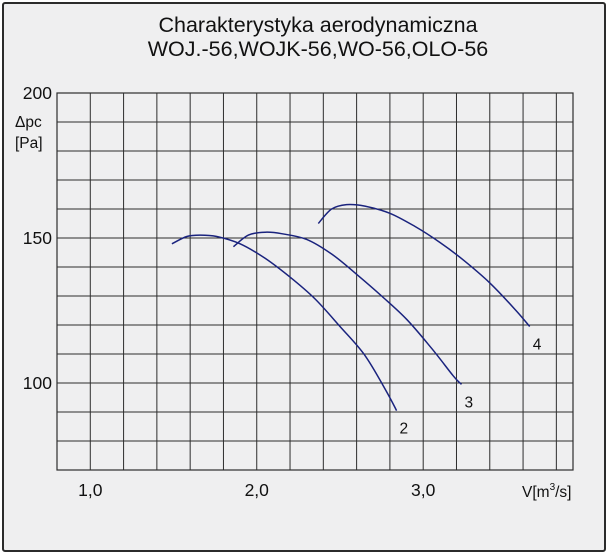 This screenshot has width=607, height=555. Describe the element at coordinates (29, 143) in the screenshot. I see `y-axis-label-line-2: [Pa]` at that location.